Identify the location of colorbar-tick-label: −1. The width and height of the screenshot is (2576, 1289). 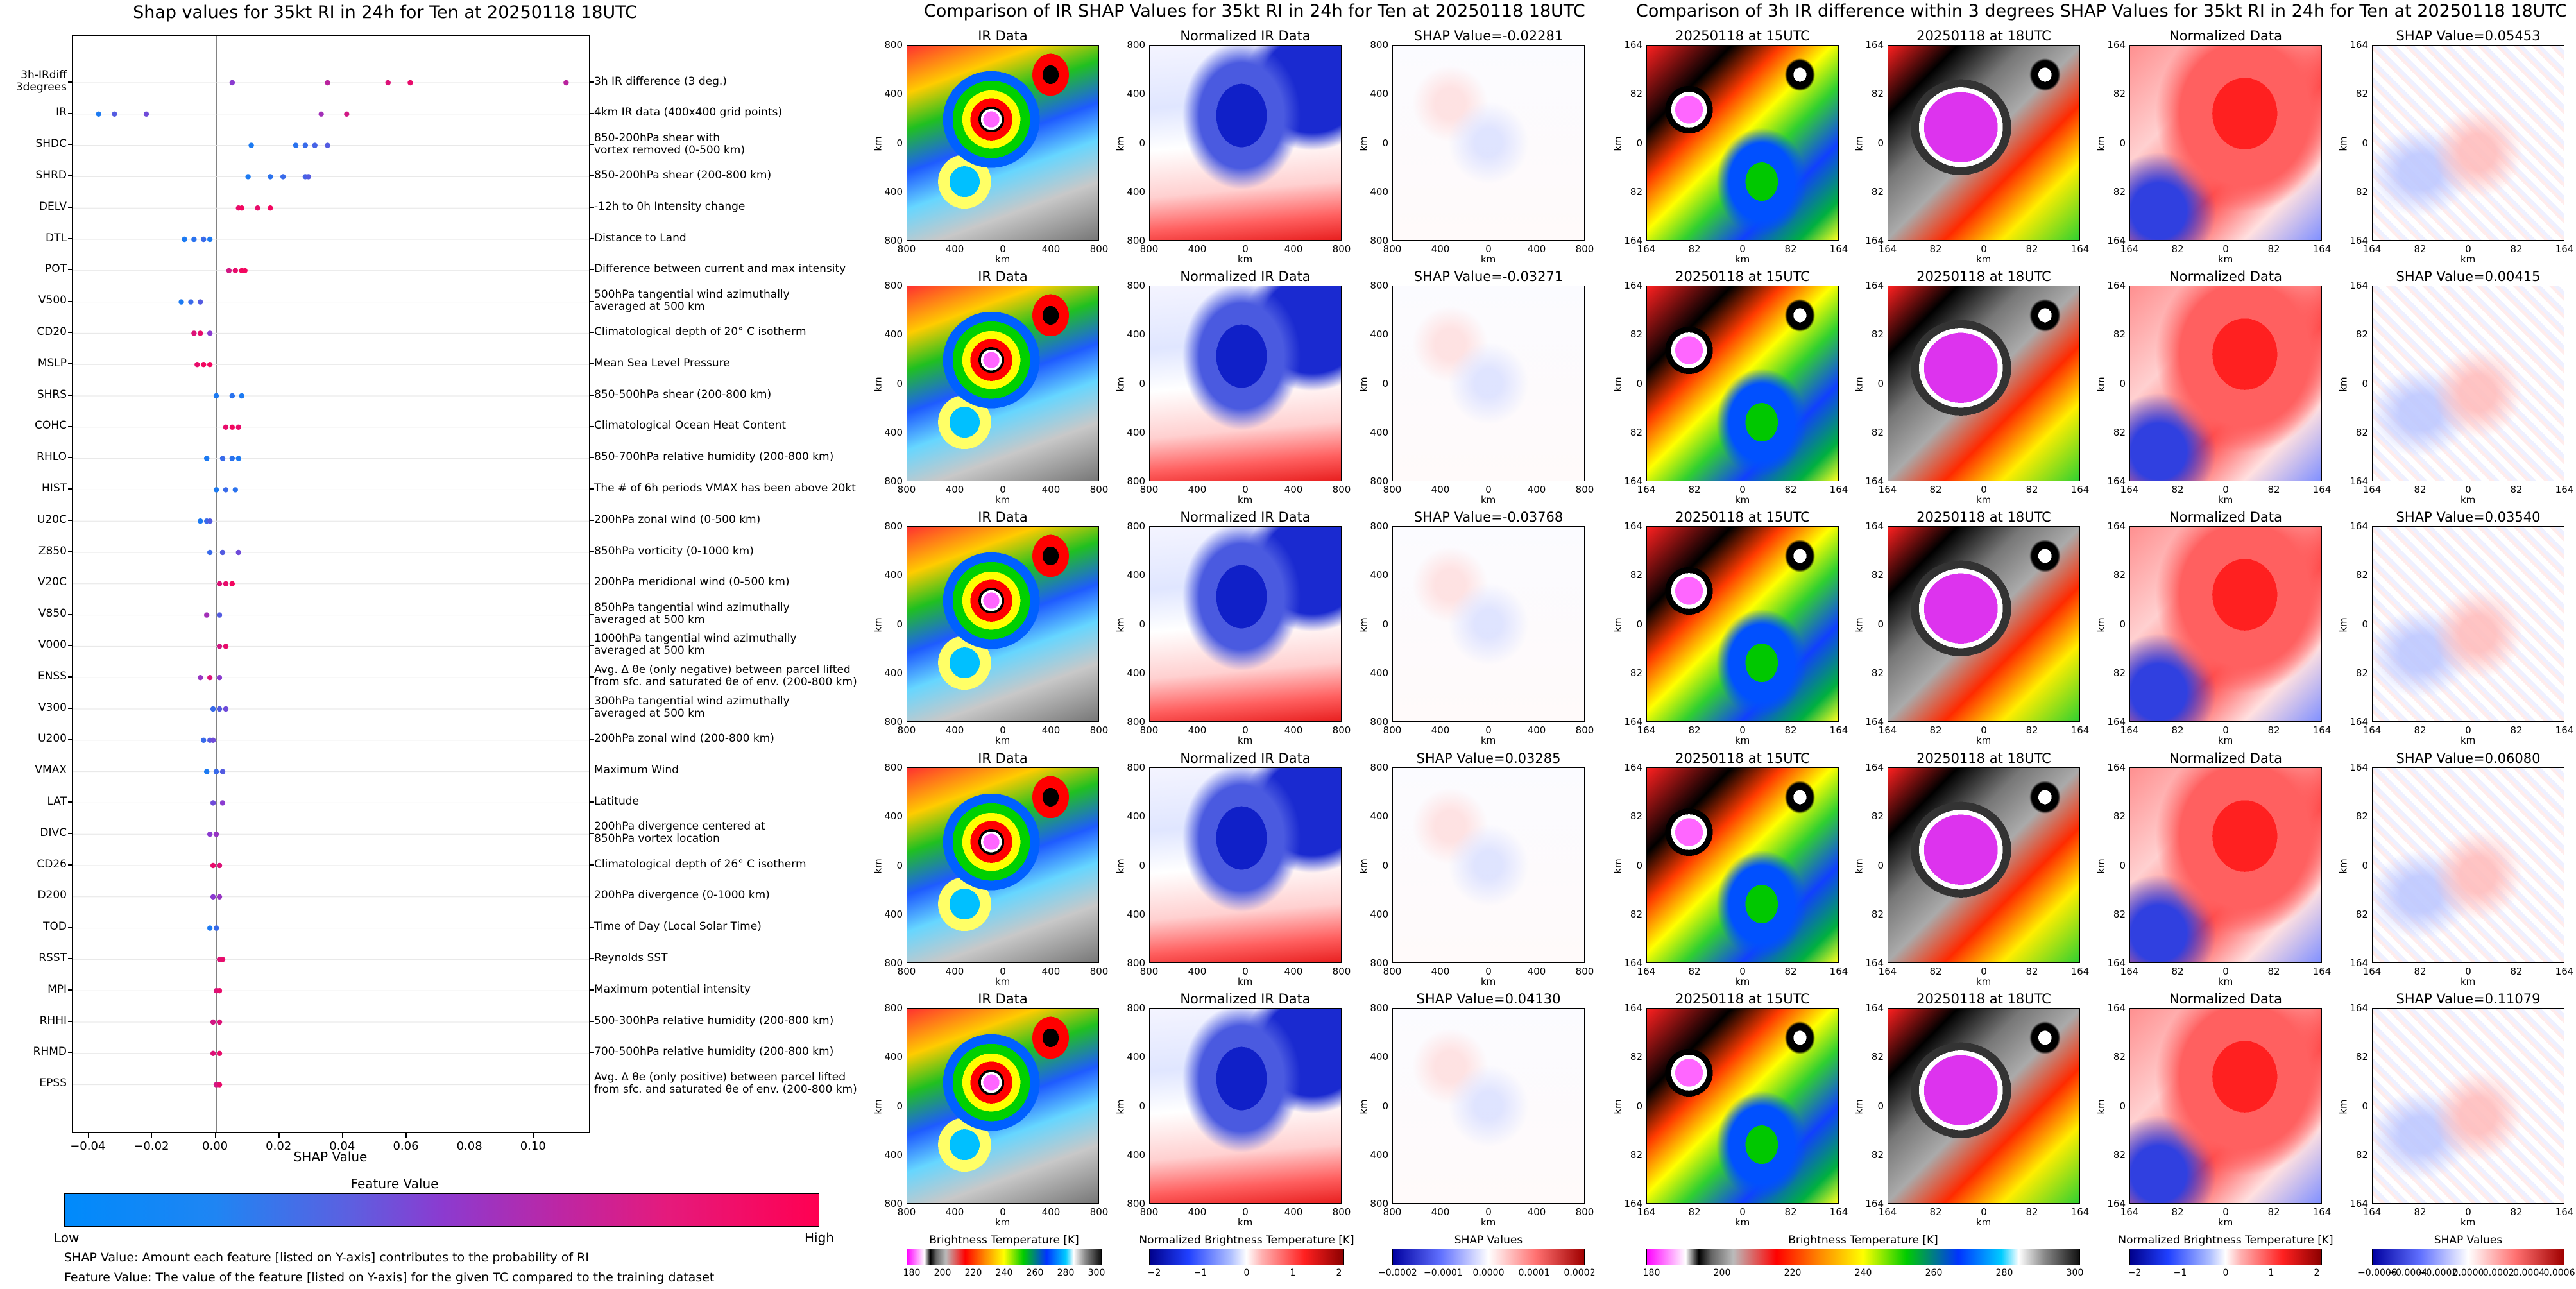
(1200, 1273).